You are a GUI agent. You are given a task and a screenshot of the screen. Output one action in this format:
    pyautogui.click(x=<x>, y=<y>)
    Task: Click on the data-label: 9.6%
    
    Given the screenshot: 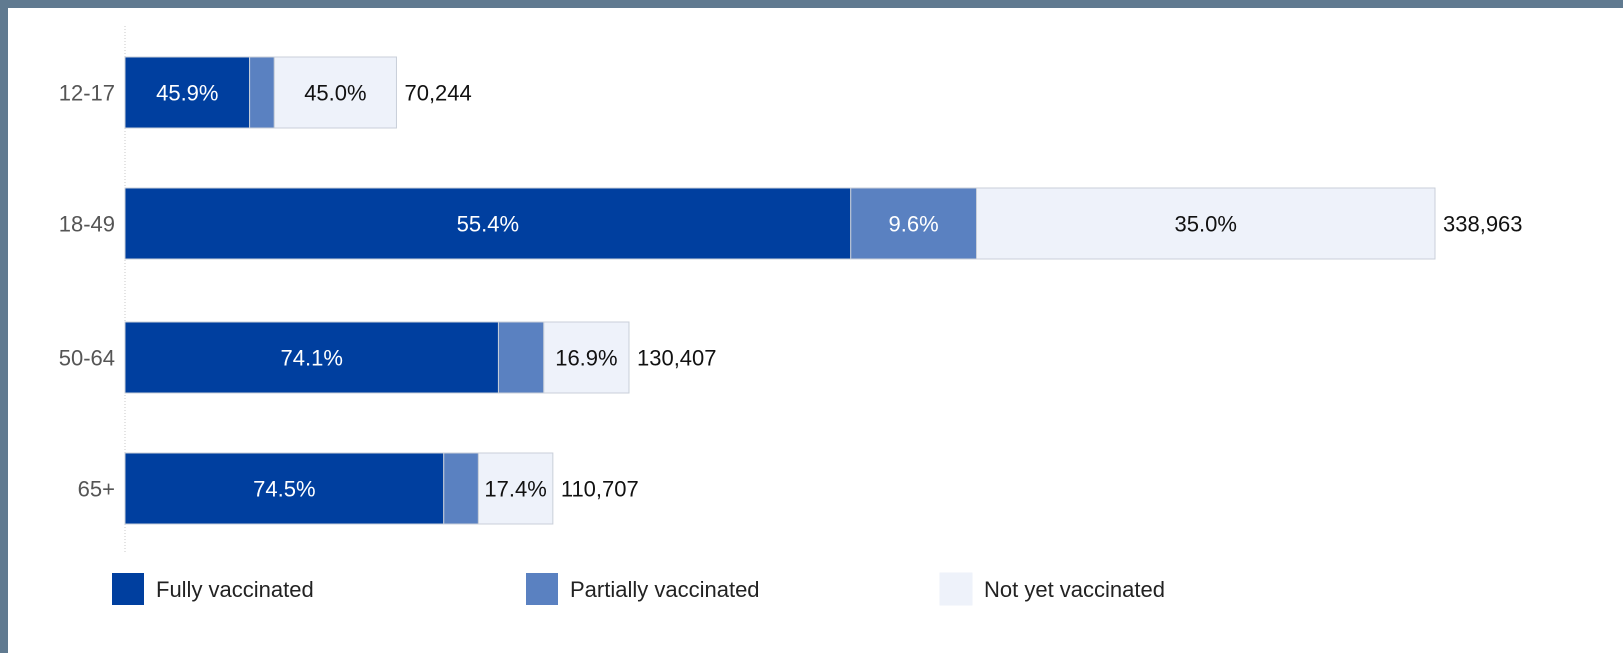 What is the action you would take?
    pyautogui.click(x=914, y=224)
    